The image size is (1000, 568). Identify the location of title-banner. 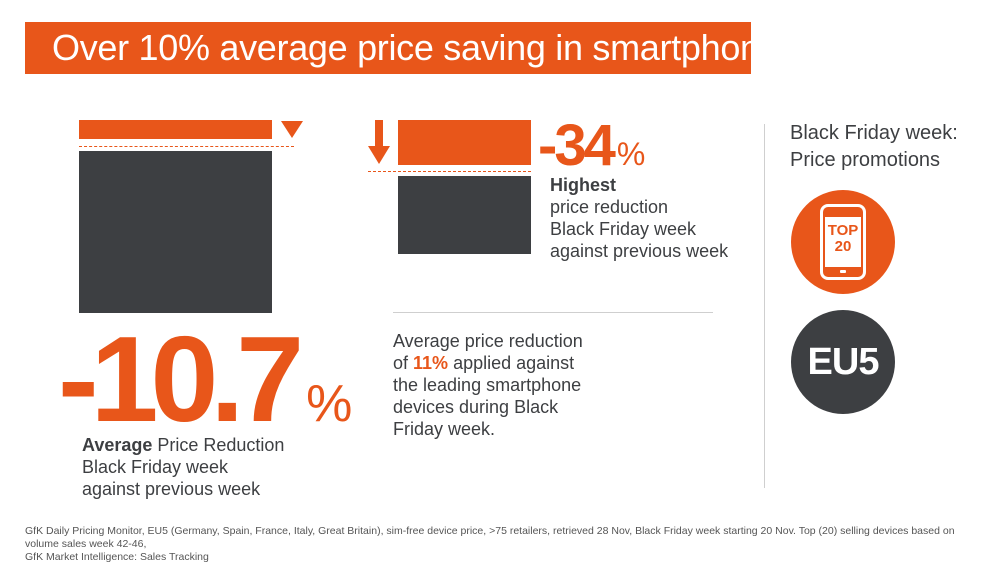
(388, 48).